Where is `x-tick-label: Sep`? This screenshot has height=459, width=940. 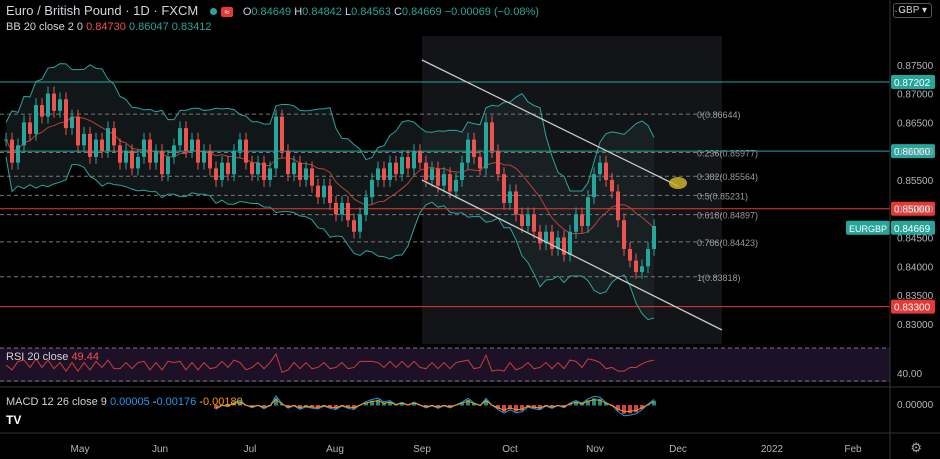
x-tick-label: Sep is located at coordinates (422, 449).